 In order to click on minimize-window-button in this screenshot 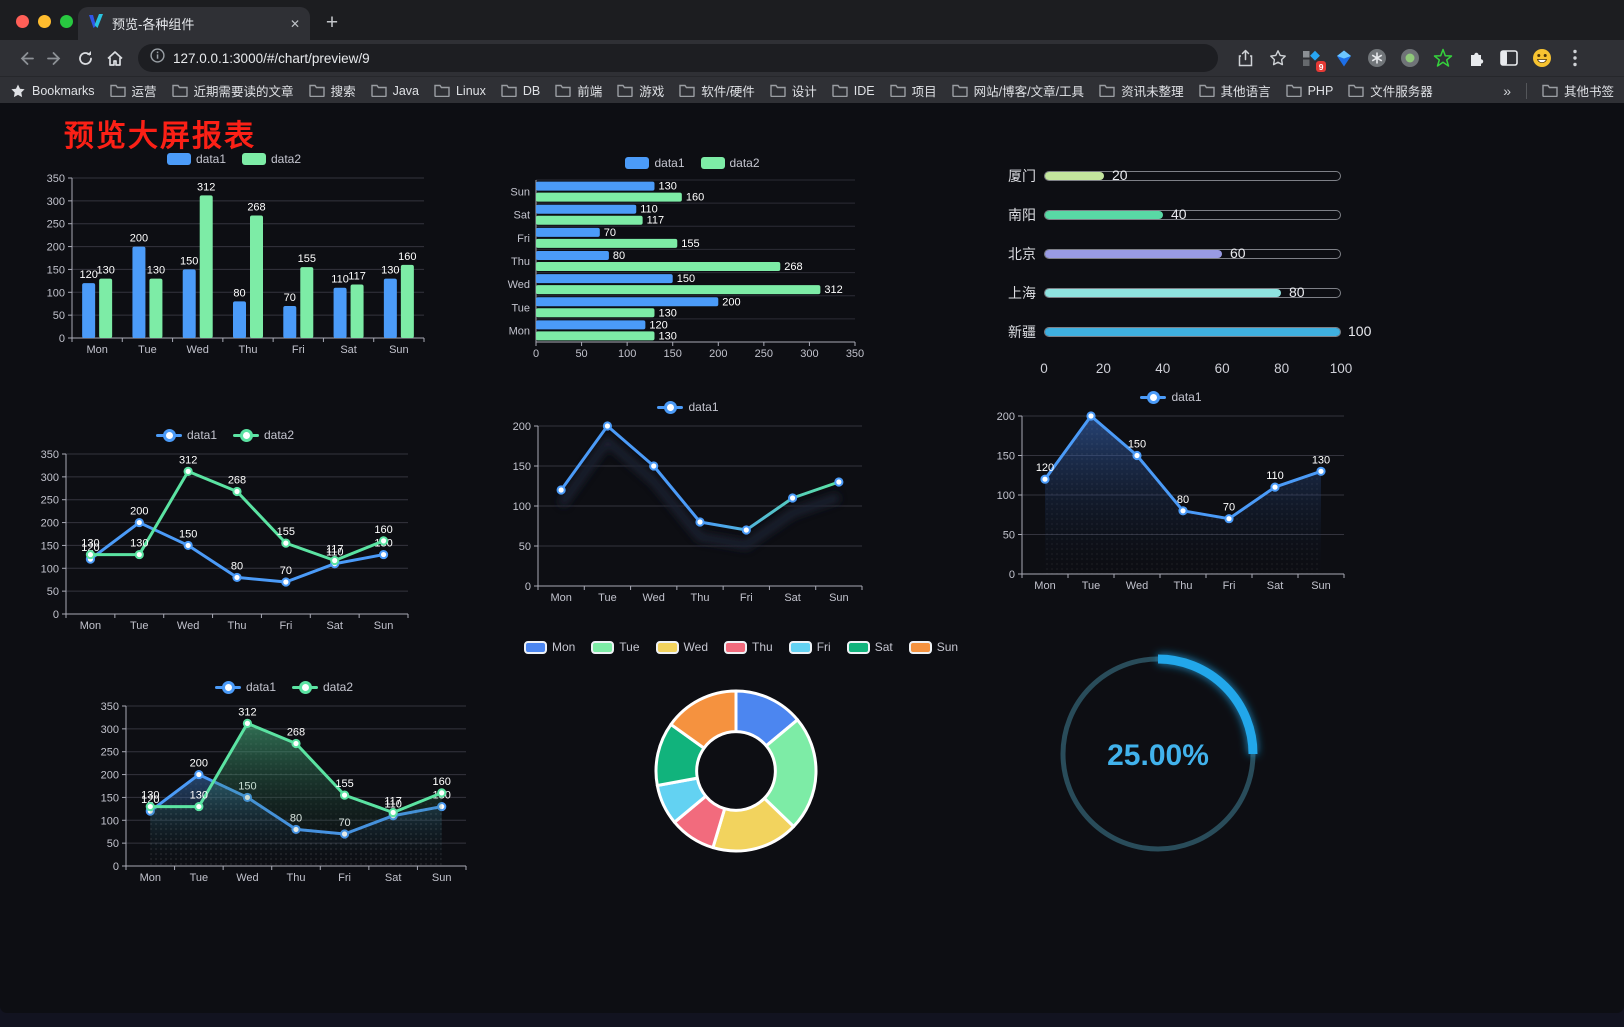, I will do `click(44, 21)`.